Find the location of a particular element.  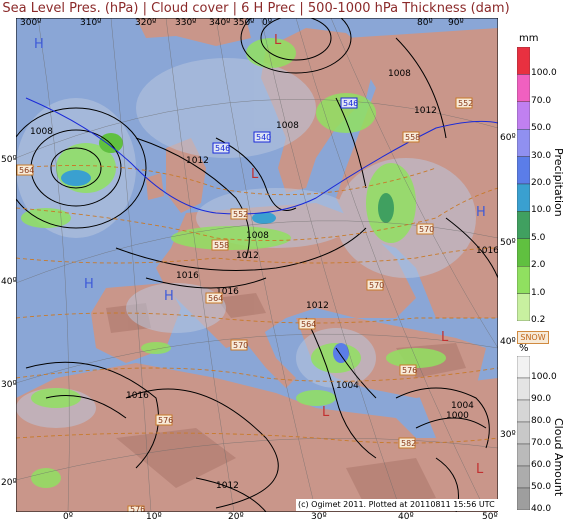

thickness-label: 540 is located at coordinates (263, 137).